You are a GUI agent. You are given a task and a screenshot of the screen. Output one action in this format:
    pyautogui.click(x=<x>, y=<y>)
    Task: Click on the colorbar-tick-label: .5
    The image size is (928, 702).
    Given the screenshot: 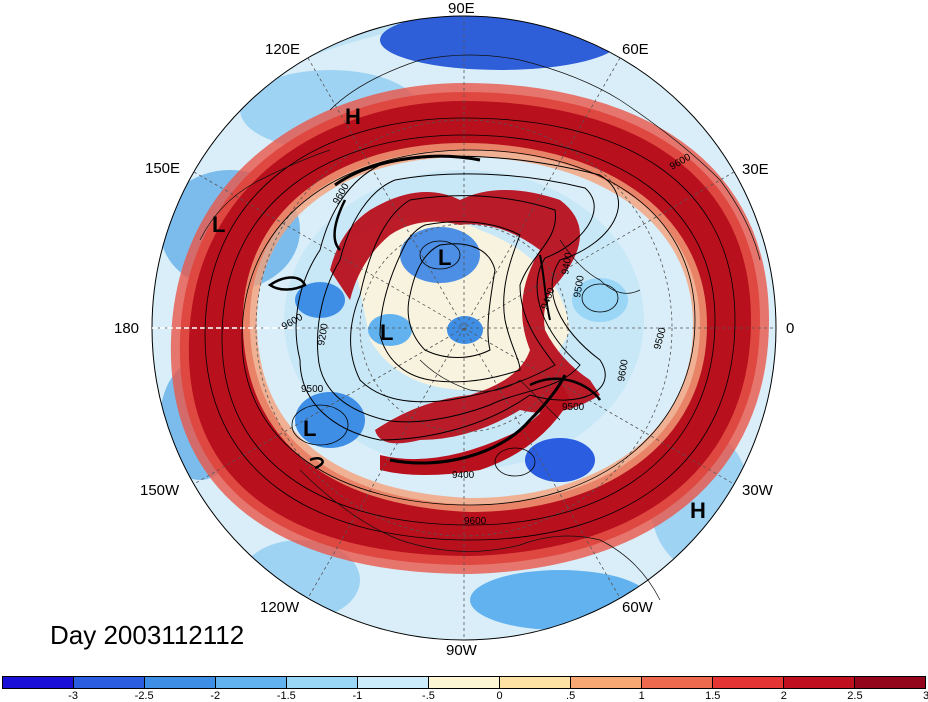 What is the action you would take?
    pyautogui.click(x=571, y=696)
    